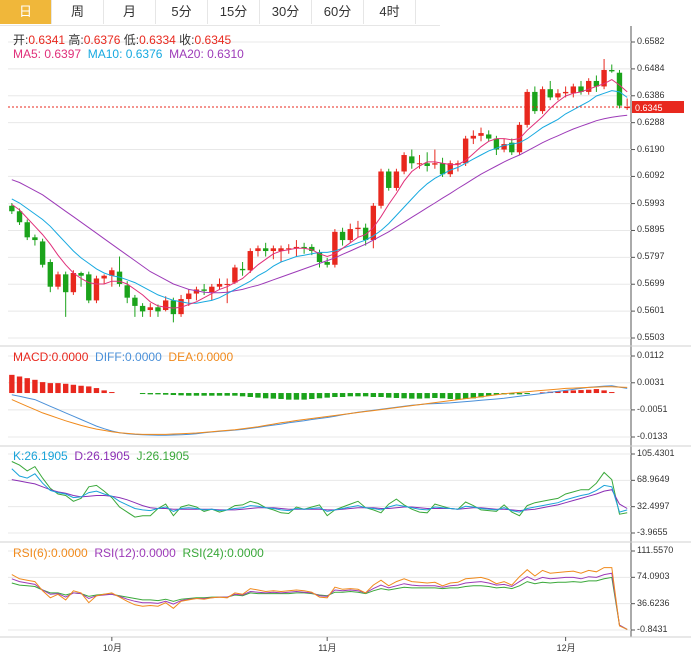 This screenshot has height=671, width=691. Describe the element at coordinates (650, 355) in the screenshot. I see `macd-tick-label: 0.0112` at that location.